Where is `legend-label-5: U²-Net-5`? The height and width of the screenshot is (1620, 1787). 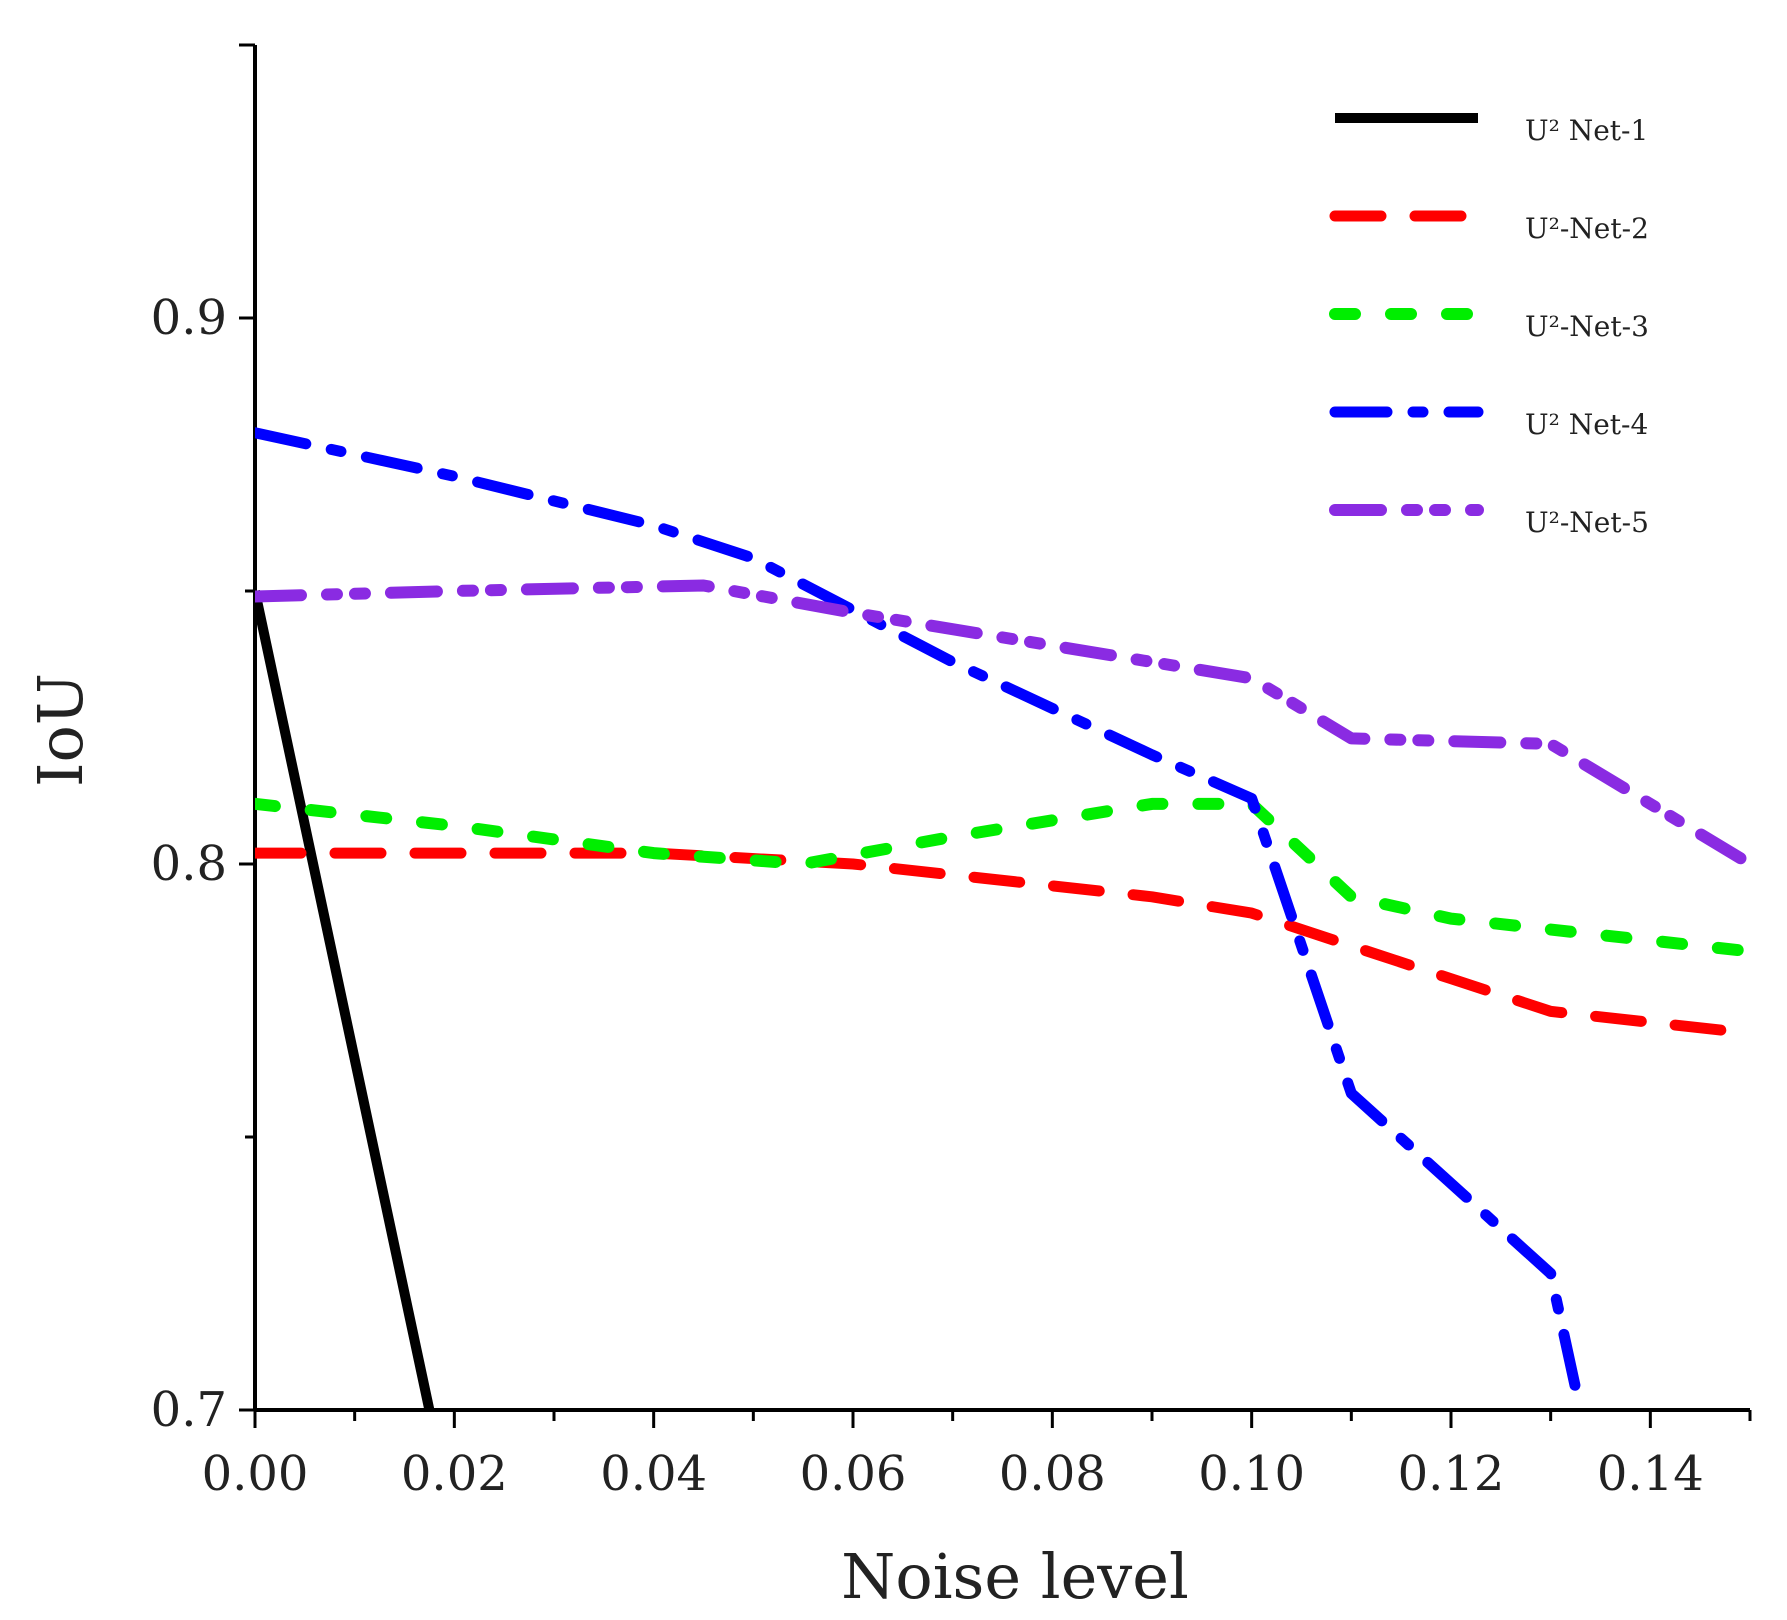 legend-label-5: U²-Net-5 is located at coordinates (1587, 522).